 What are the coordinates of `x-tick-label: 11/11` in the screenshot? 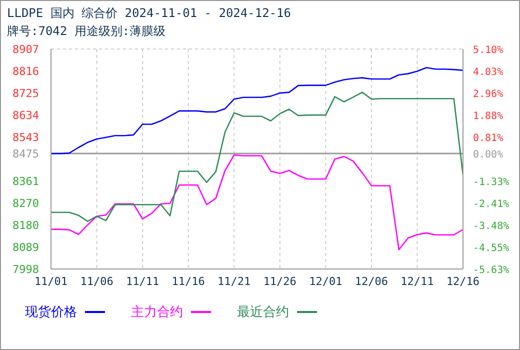 It's located at (143, 281).